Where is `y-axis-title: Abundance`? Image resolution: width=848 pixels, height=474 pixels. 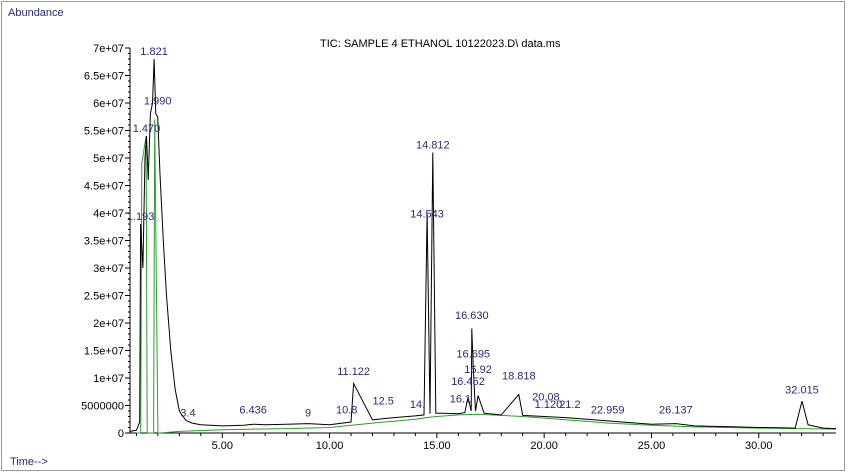
y-axis-title: Abundance is located at coordinates (36, 13).